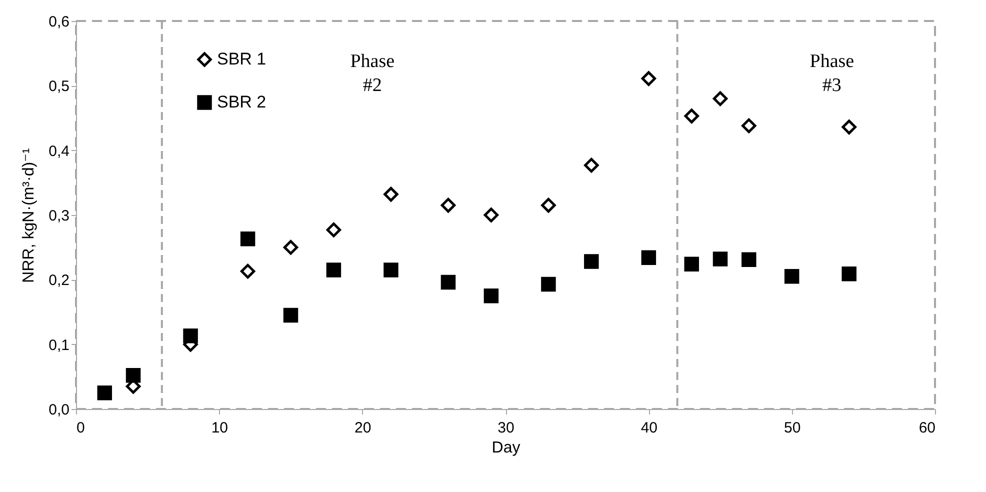 This screenshot has width=986, height=492. I want to click on x-tick-label: 50, so click(792, 428).